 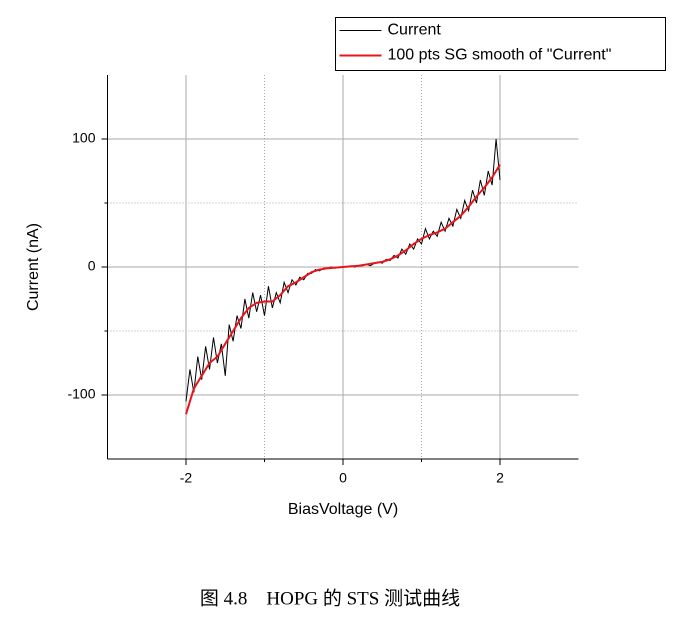 What do you see at coordinates (81, 394) in the screenshot?
I see `y-tick-label: -100` at bounding box center [81, 394].